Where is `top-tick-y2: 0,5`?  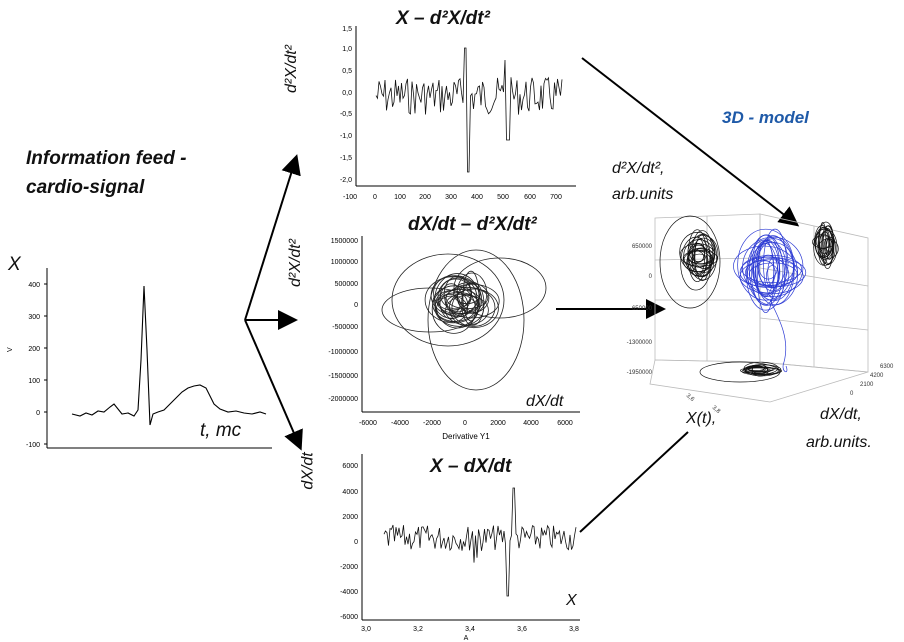
top-tick-y2: 0,5 is located at coordinates (347, 71).